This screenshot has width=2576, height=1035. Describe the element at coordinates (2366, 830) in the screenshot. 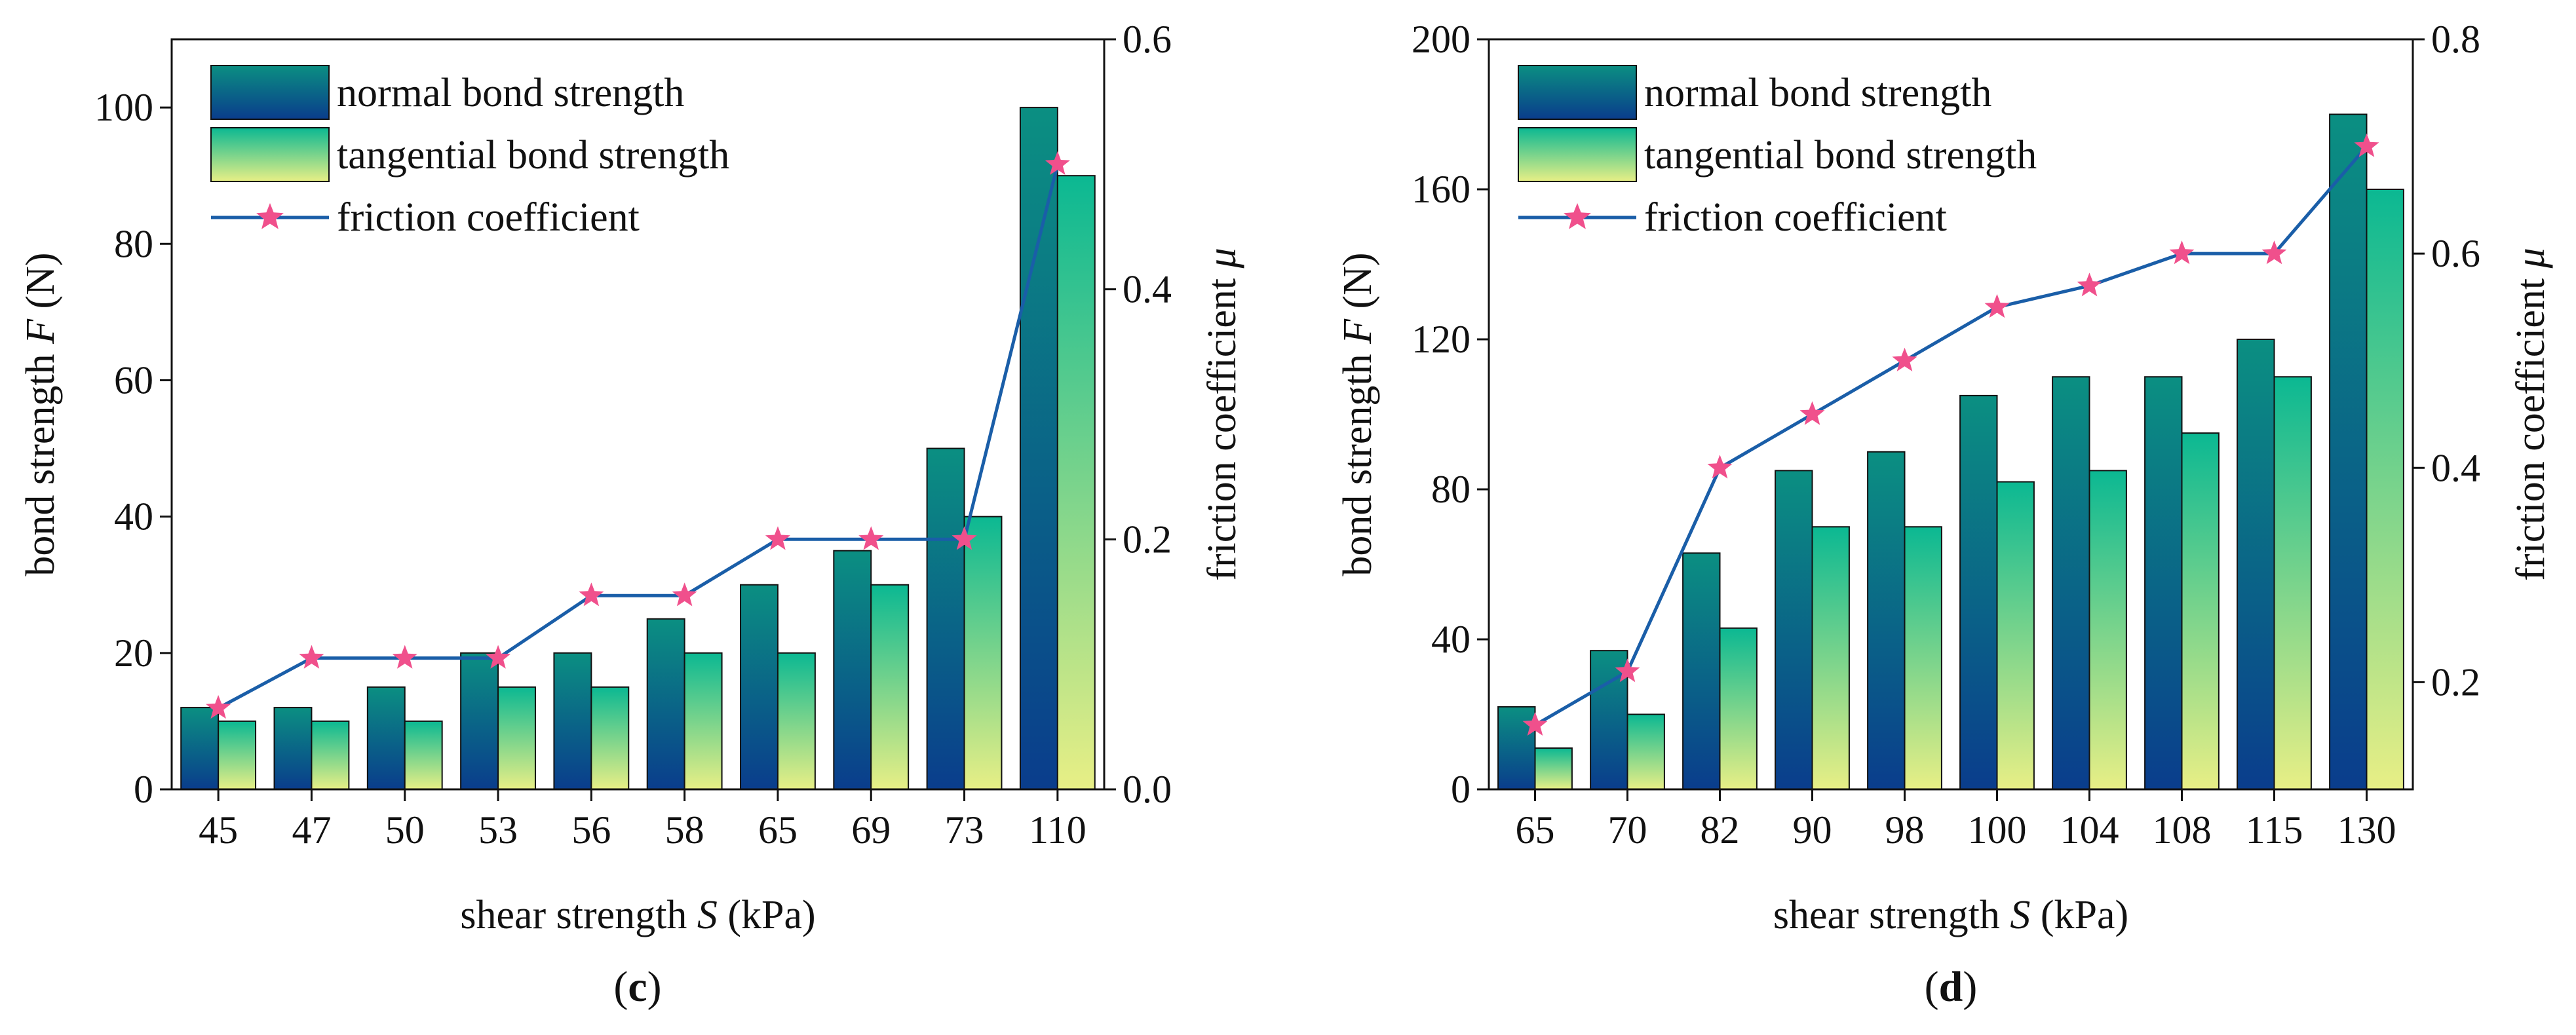

I see `x-tick-label: 130` at that location.